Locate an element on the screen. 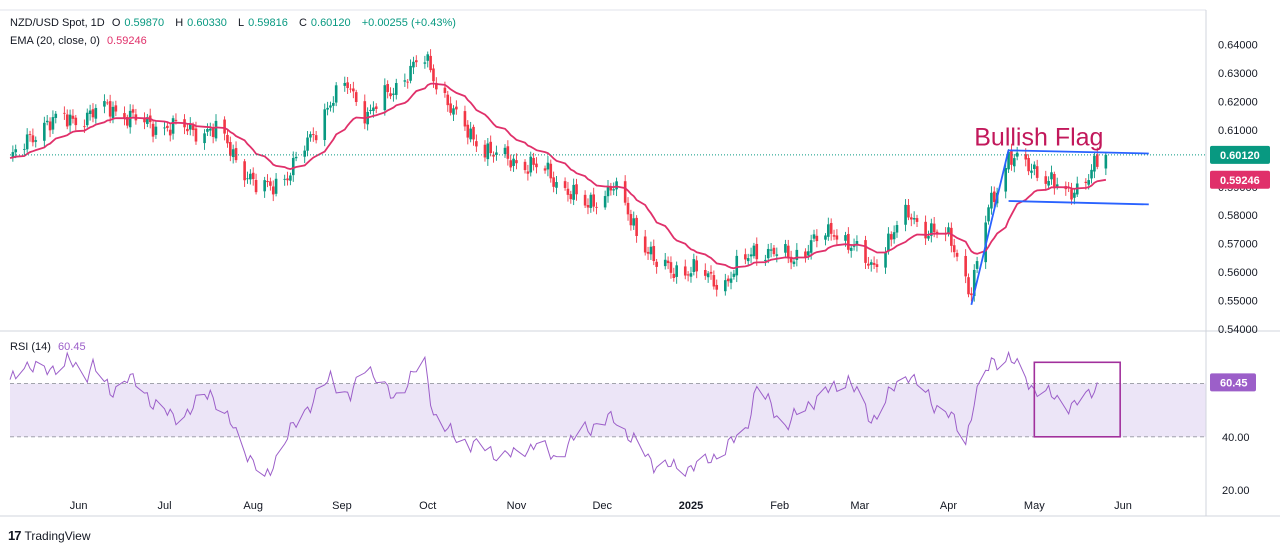 Image resolution: width=1280 pixels, height=553 pixels. time-tick-label: Aug is located at coordinates (253, 506).